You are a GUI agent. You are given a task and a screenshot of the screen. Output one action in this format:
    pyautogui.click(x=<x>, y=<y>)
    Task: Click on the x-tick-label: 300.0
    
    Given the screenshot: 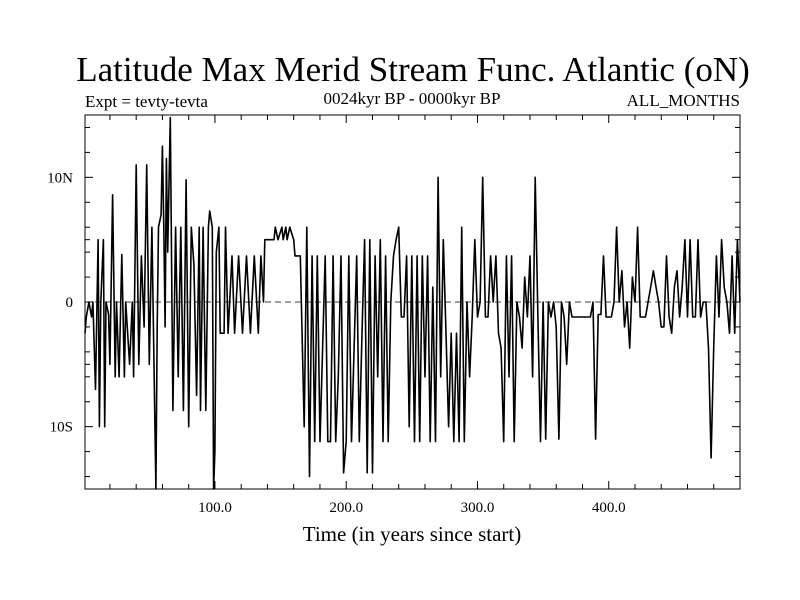 What is the action you would take?
    pyautogui.click(x=478, y=508)
    